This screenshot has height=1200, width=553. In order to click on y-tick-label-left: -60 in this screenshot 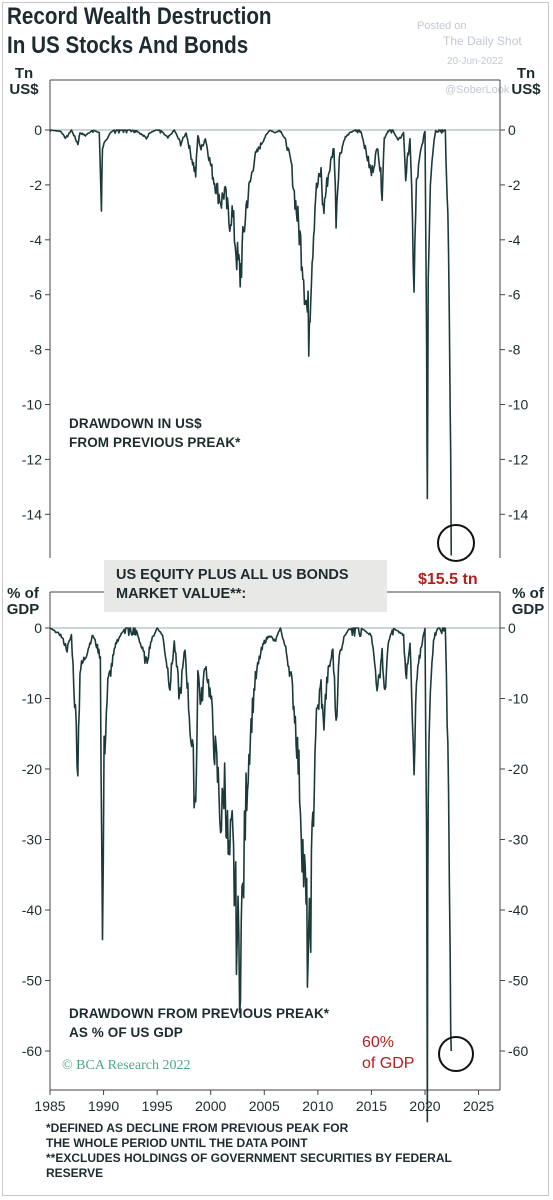, I will do `click(32, 1051)`.